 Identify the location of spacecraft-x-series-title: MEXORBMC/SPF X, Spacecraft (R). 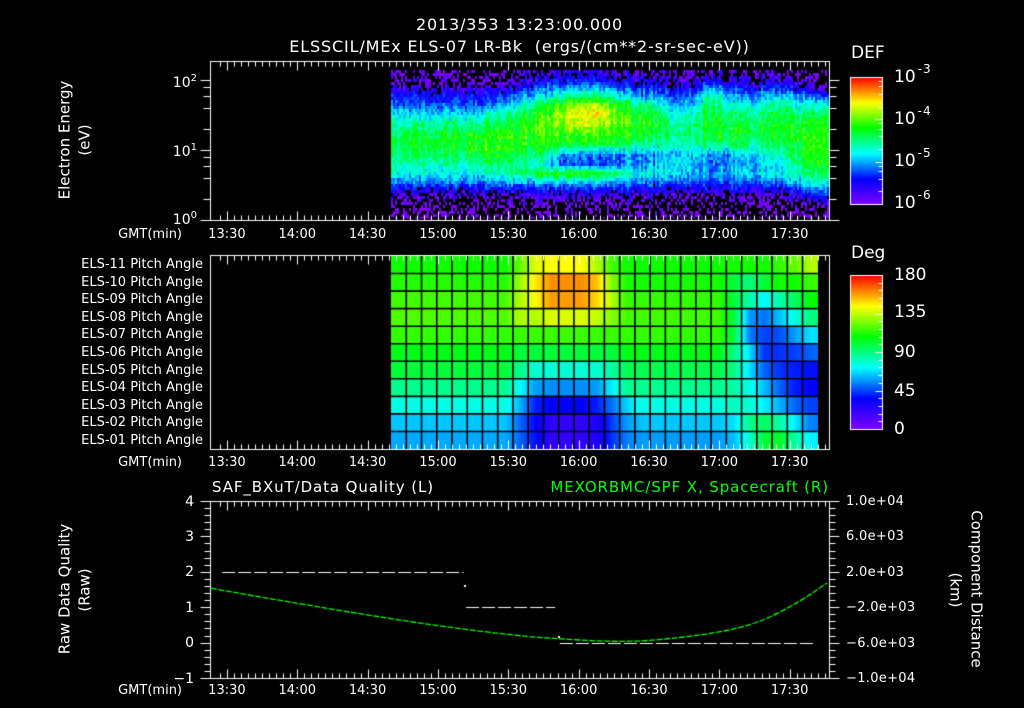
(689, 487).